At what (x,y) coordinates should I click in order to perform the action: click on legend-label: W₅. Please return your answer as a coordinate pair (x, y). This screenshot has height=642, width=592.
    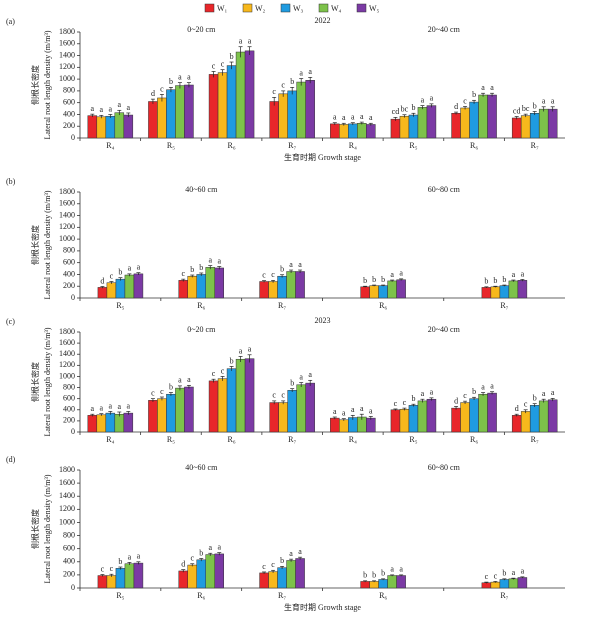
    Looking at the image, I should click on (374, 8).